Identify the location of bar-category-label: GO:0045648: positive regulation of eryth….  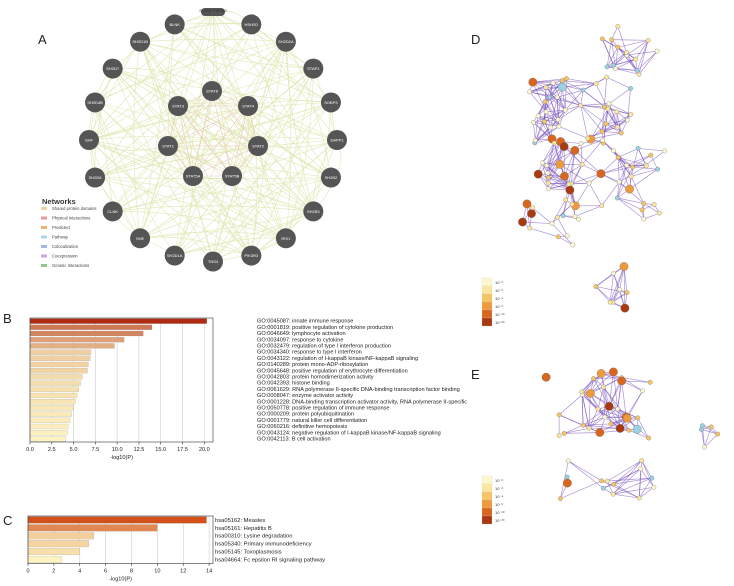
(332, 371).